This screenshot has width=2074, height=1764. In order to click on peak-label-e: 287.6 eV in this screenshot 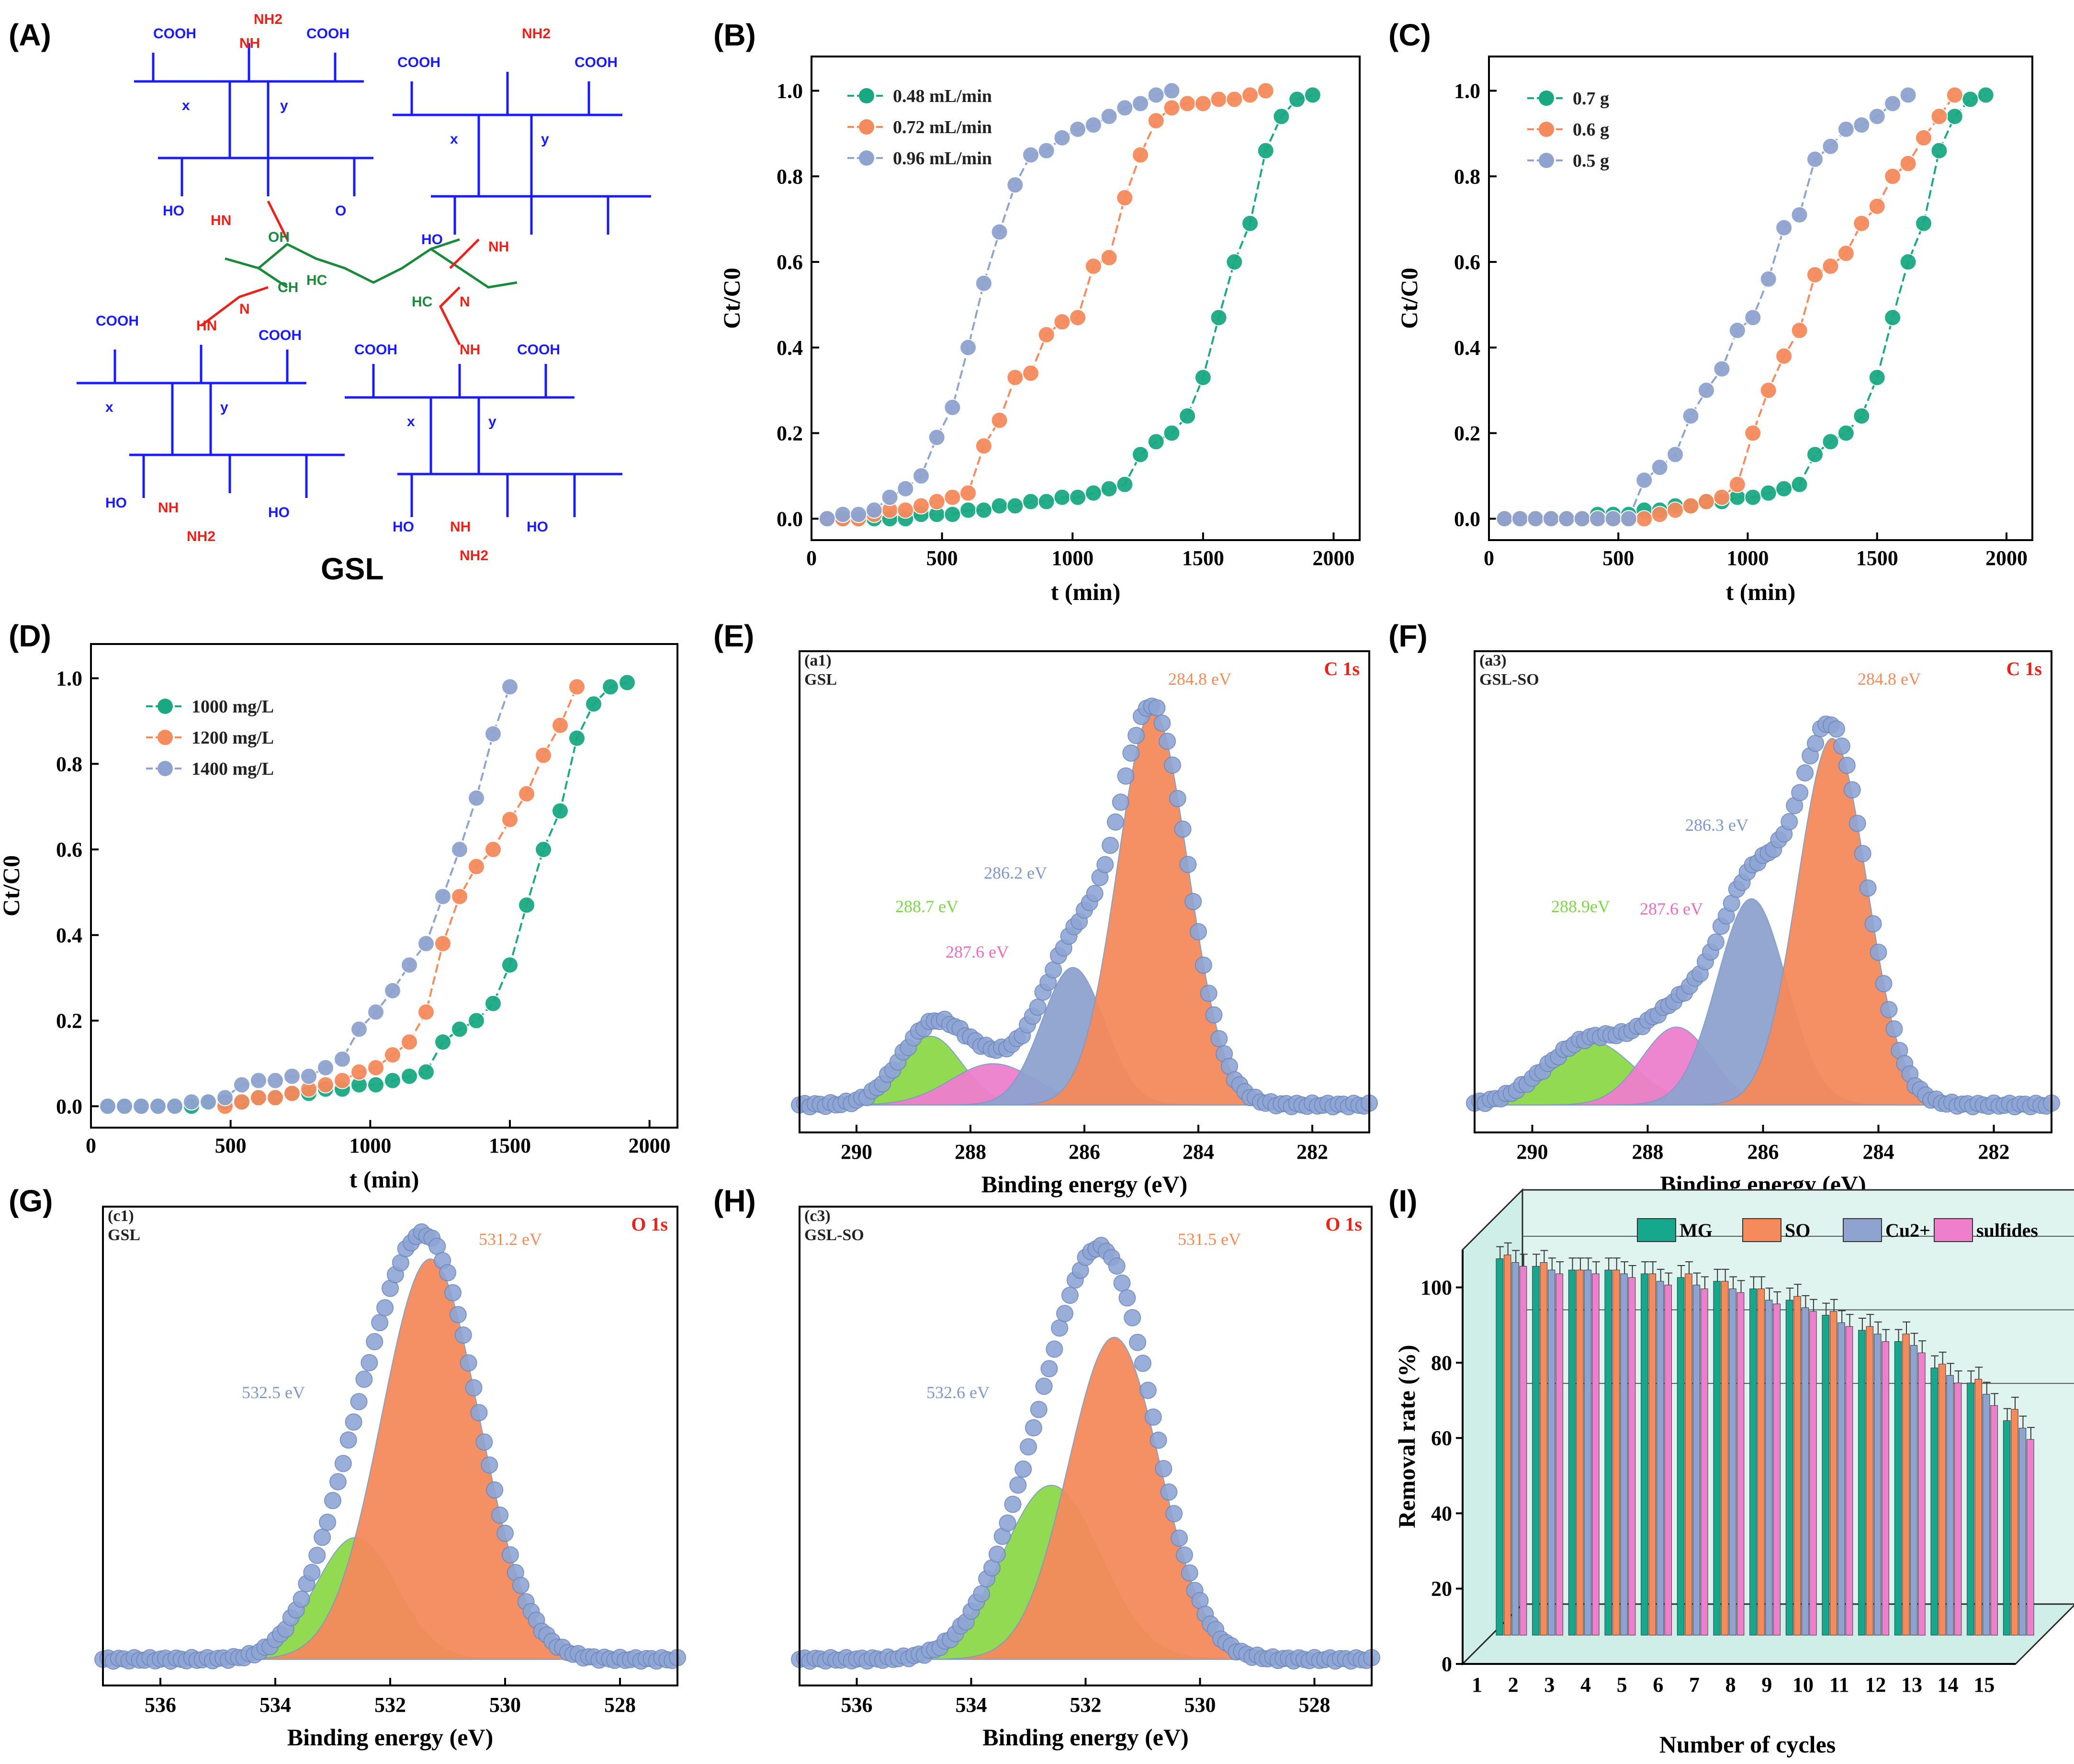, I will do `click(977, 951)`.